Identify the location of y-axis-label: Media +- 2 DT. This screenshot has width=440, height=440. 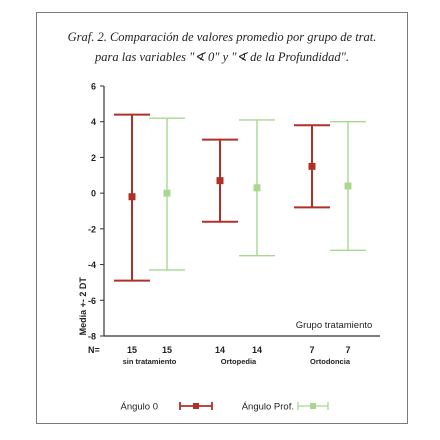
(83, 306).